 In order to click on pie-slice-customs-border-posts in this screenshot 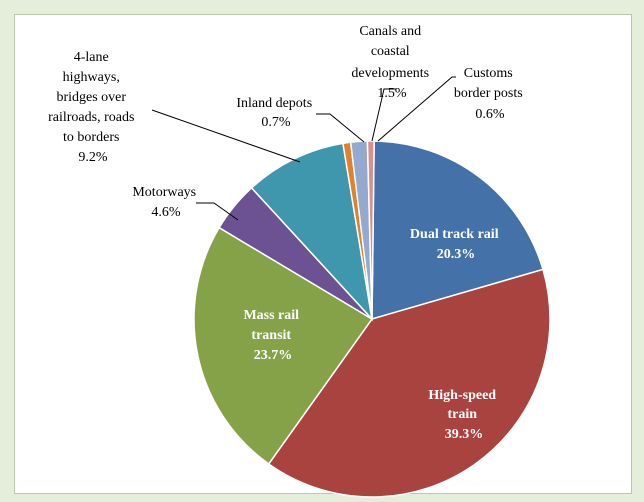, I will do `click(370, 230)`.